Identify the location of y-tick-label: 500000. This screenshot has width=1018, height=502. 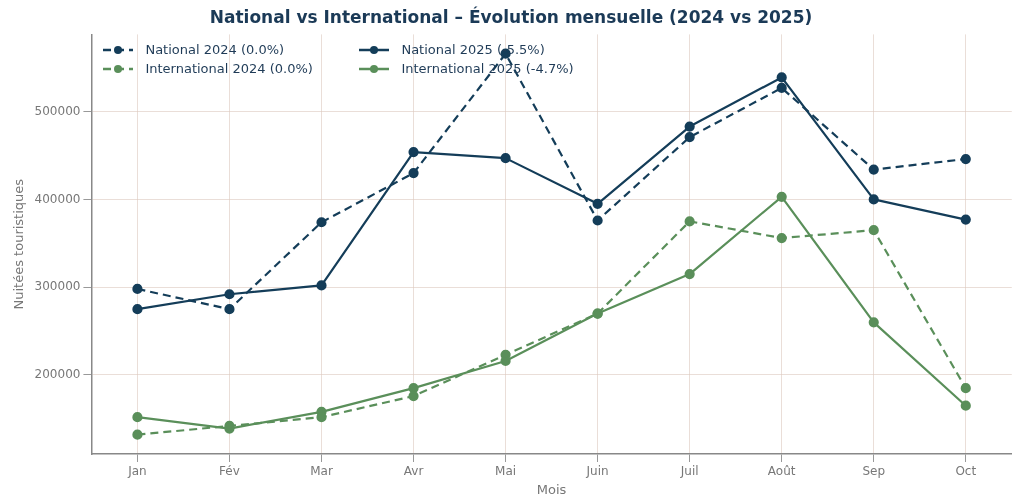
(57, 110).